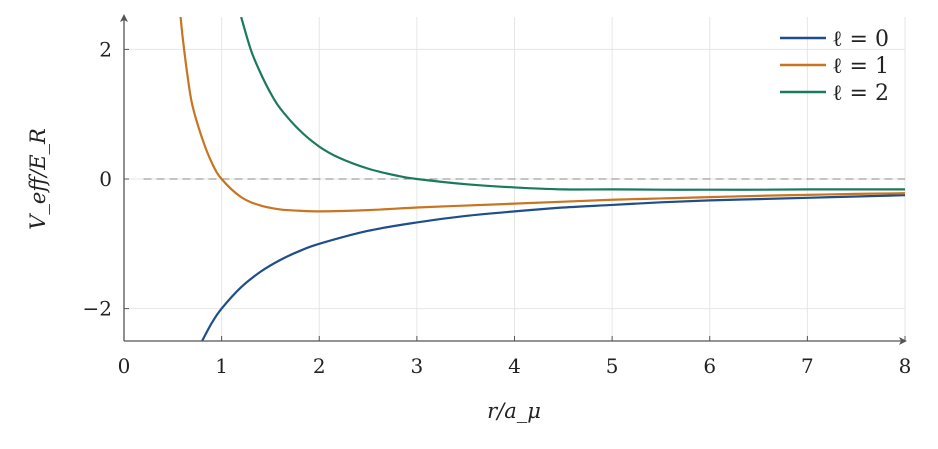 The width and height of the screenshot is (938, 449). What do you see at coordinates (612, 366) in the screenshot?
I see `x-tick-label: 5` at bounding box center [612, 366].